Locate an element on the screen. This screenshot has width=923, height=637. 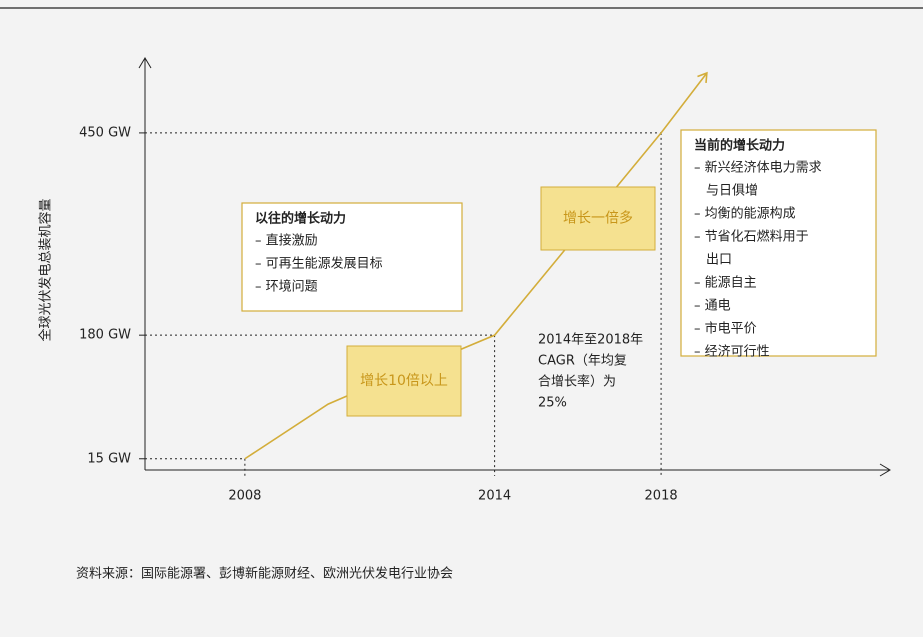
annotation-item: 出口 is located at coordinates (719, 260).